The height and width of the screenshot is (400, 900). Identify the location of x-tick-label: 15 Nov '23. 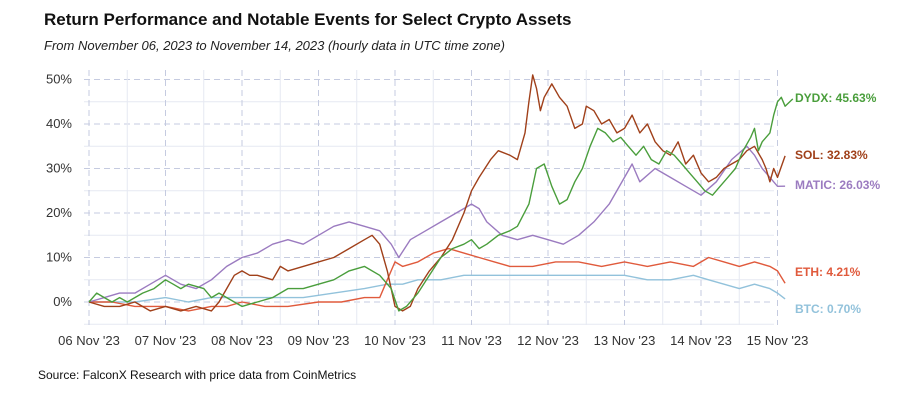
(778, 340).